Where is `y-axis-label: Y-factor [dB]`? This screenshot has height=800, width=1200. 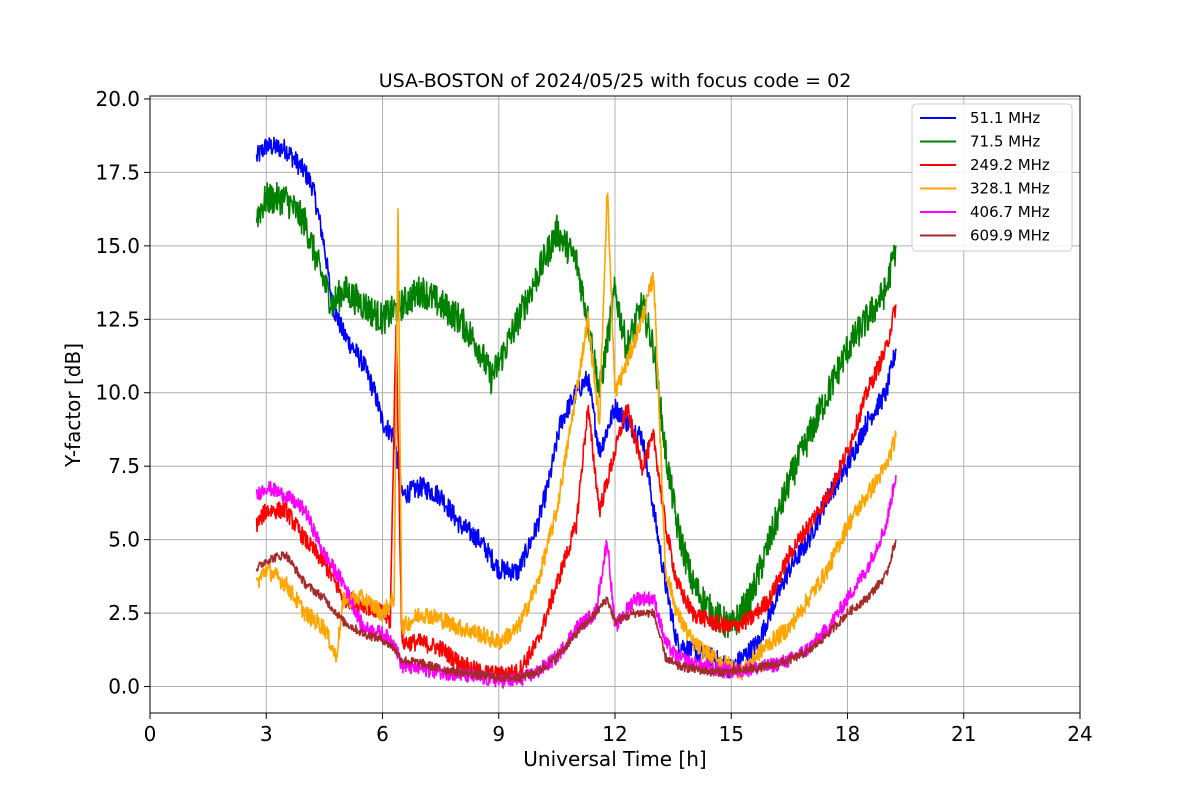 y-axis-label: Y-factor [dB] is located at coordinates (73, 405).